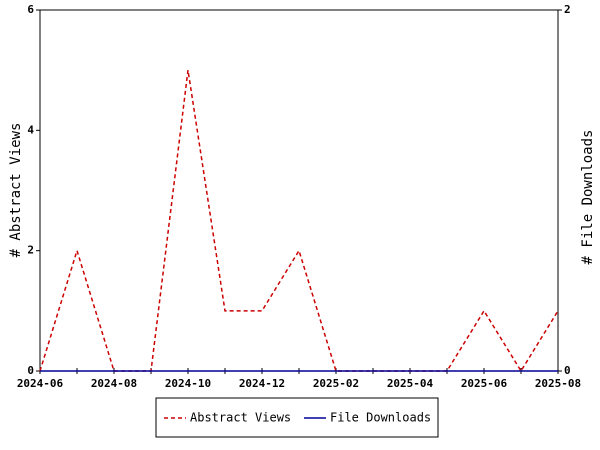 The image size is (600, 450). I want to click on y-tick-label: 2, so click(30, 250).